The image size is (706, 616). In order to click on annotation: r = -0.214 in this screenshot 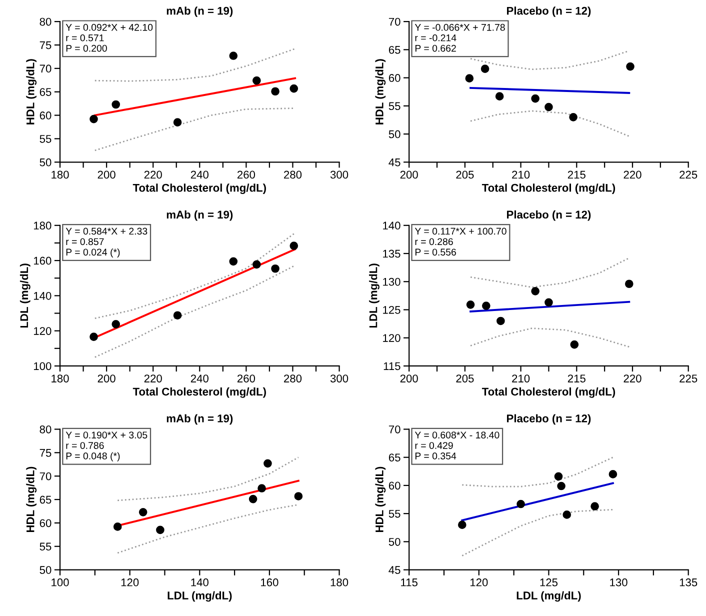, I will do `click(435, 38)`.